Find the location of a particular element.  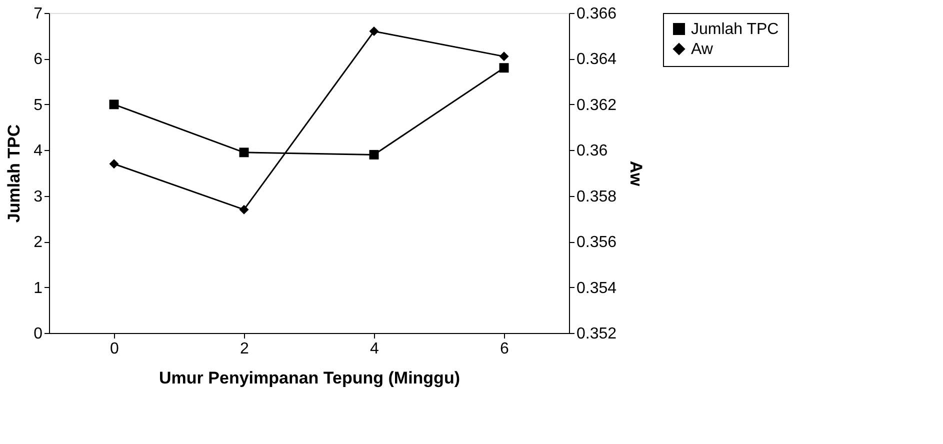

legend-label: Jumlah TPC is located at coordinates (735, 29).